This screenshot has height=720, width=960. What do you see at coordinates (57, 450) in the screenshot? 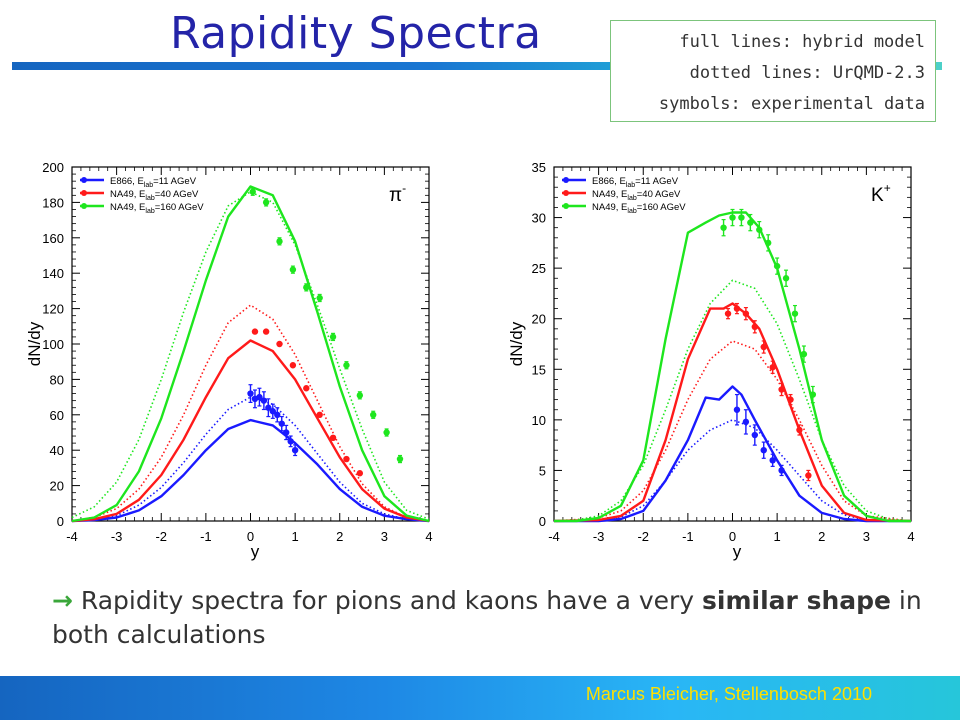
I see `y-tick-label: 40` at bounding box center [57, 450].